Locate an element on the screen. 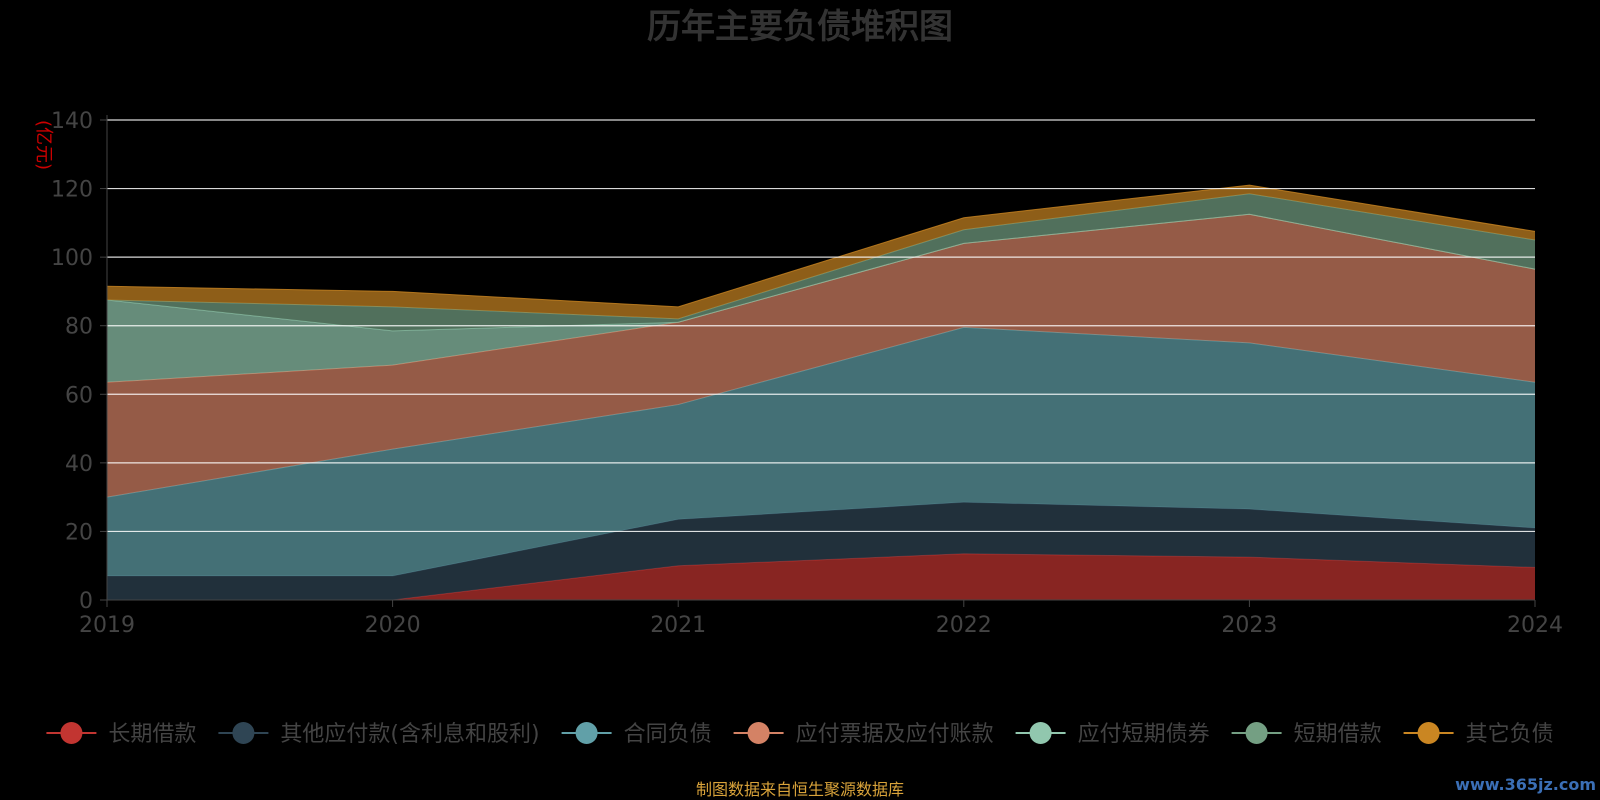 The image size is (1600, 800). y-axis-unit: (亿元) is located at coordinates (43, 145).